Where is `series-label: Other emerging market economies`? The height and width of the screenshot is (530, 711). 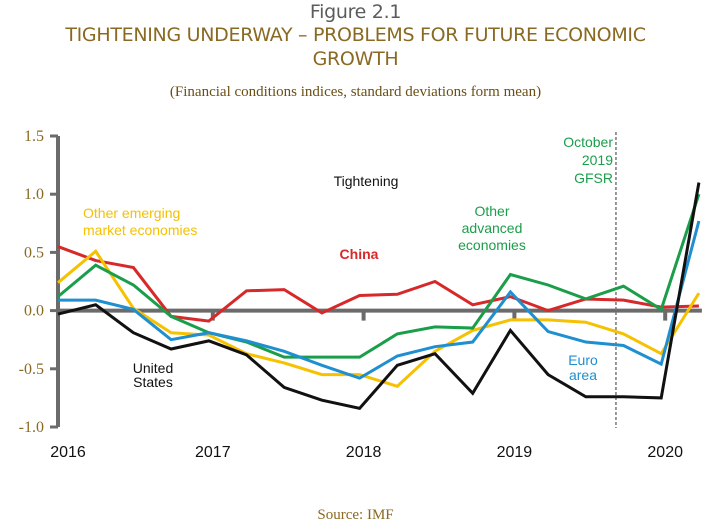
series-label: Other emerging market economies is located at coordinates (140, 221).